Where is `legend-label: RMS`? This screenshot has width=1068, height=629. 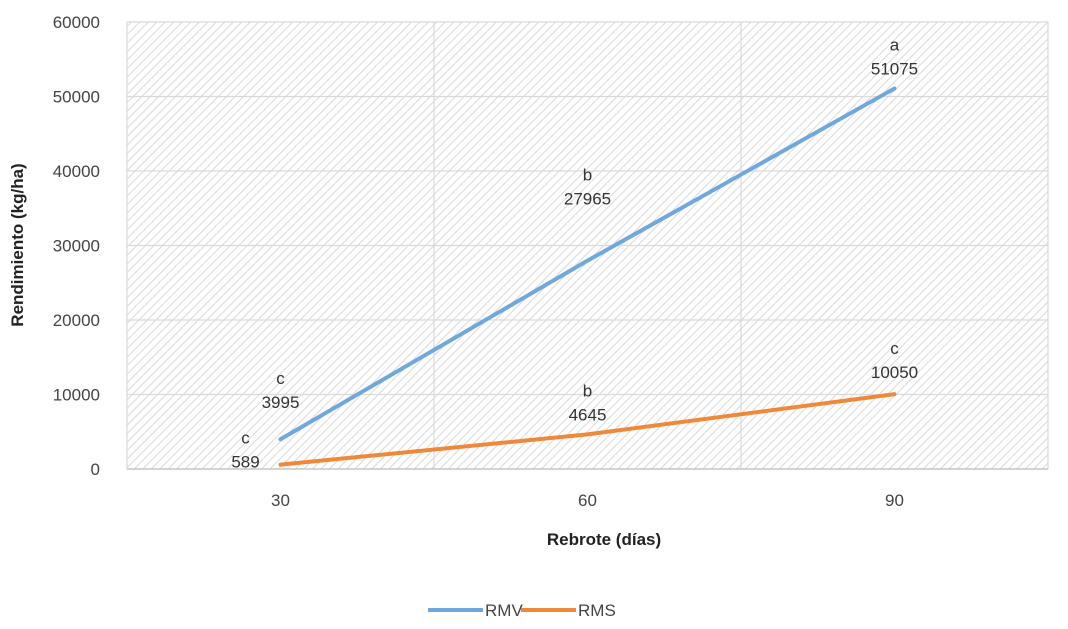 legend-label: RMS is located at coordinates (597, 610).